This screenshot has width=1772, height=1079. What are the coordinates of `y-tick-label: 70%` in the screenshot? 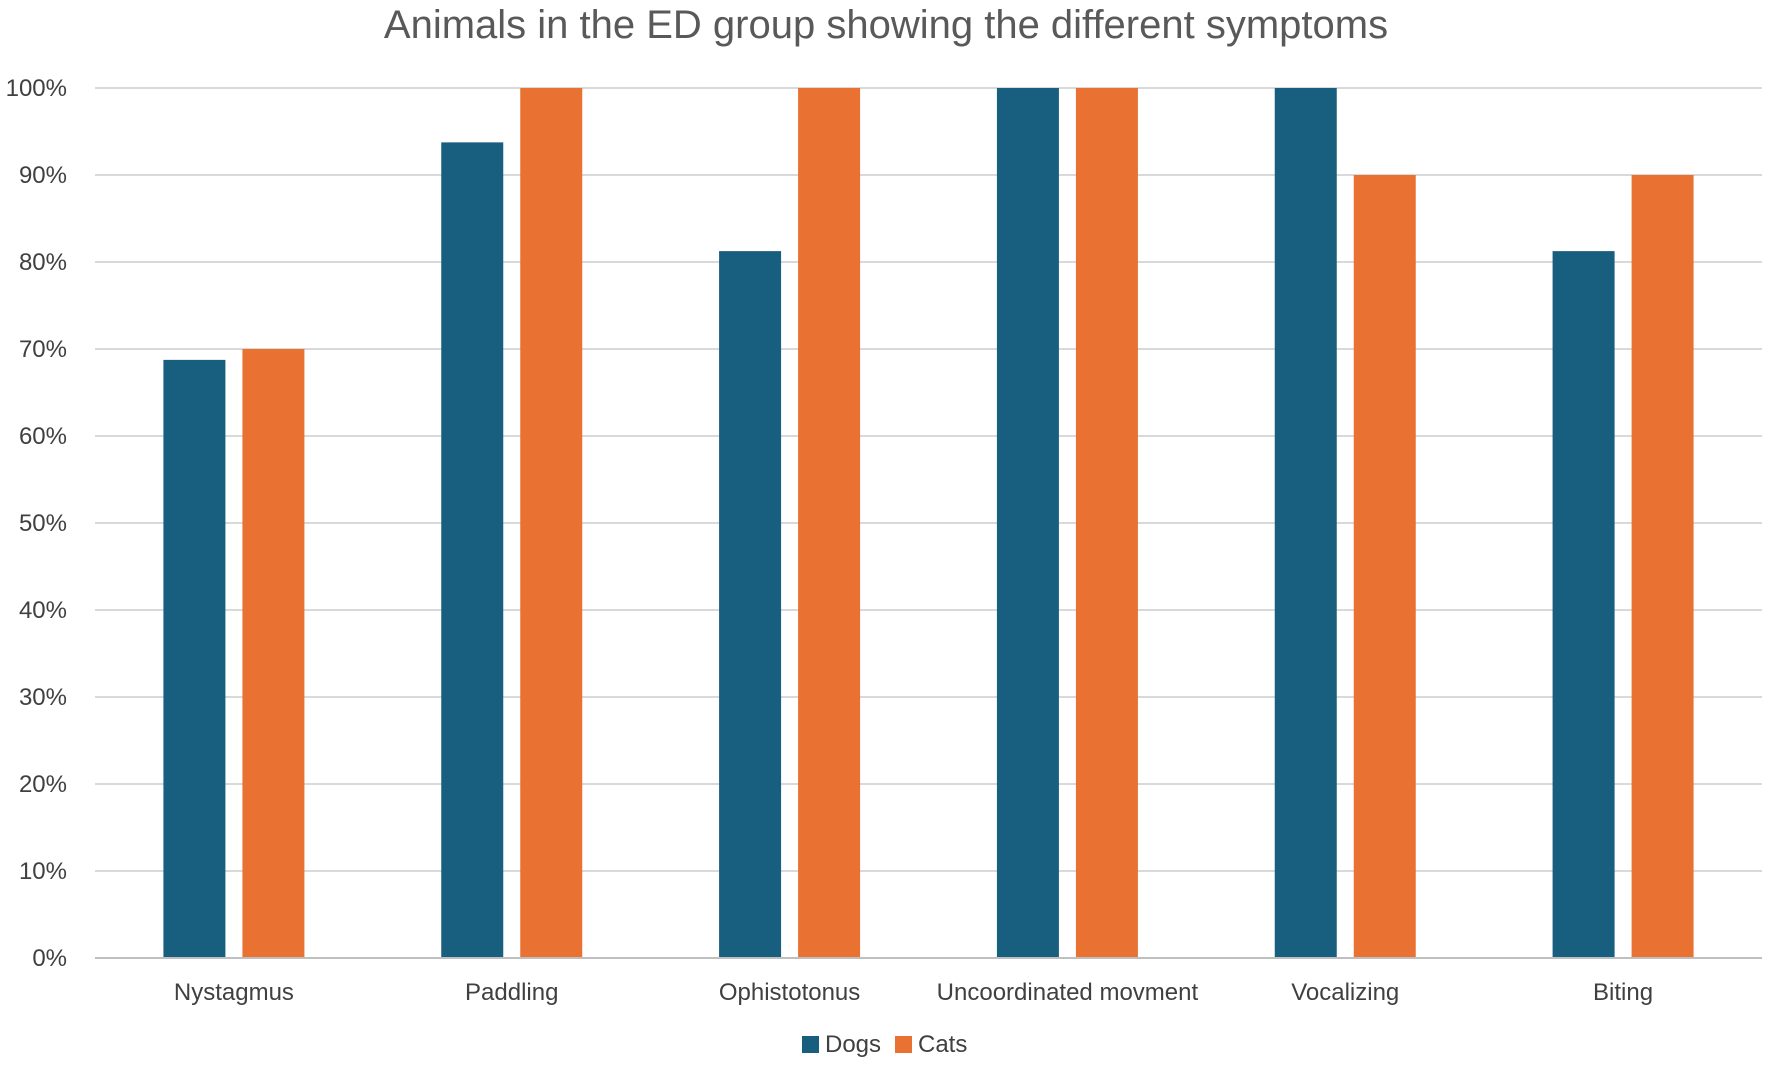 It's located at (43, 349).